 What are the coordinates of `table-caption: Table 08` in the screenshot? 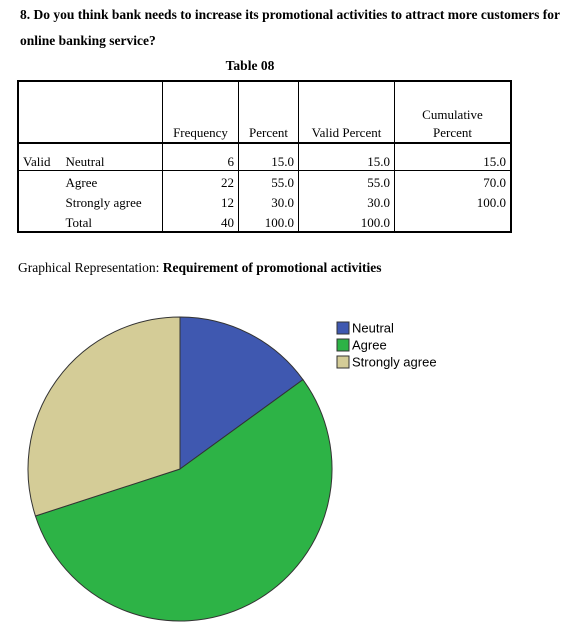 It's located at (250, 65).